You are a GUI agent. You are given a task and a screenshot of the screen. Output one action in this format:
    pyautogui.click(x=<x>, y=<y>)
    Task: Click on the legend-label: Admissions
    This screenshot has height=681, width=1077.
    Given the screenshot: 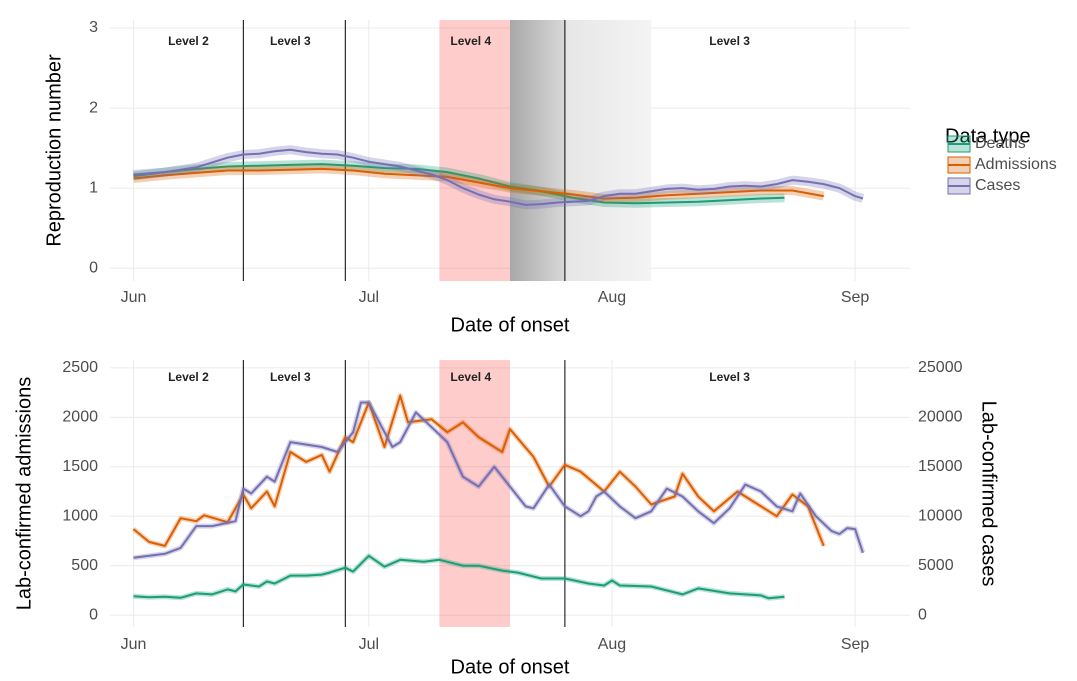 What is the action you would take?
    pyautogui.click(x=1016, y=164)
    